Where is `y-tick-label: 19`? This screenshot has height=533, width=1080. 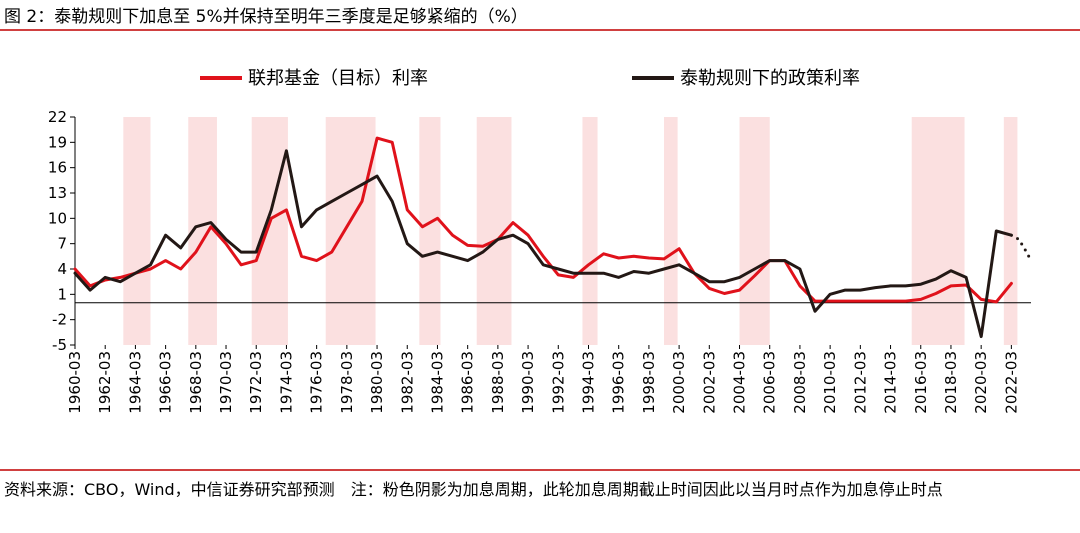 y-tick-label: 19 is located at coordinates (57, 142).